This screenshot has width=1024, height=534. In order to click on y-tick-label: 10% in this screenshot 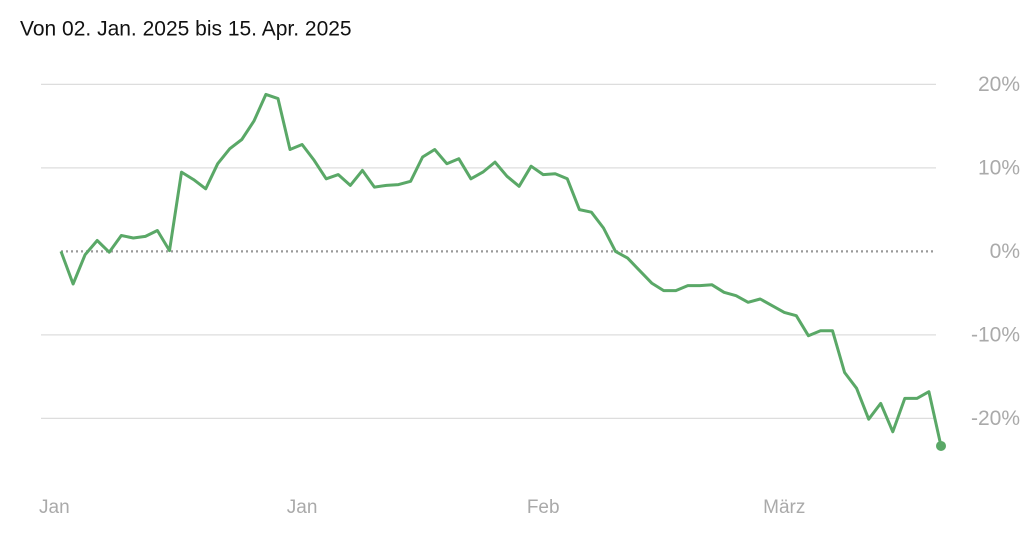, I will do `click(999, 167)`.